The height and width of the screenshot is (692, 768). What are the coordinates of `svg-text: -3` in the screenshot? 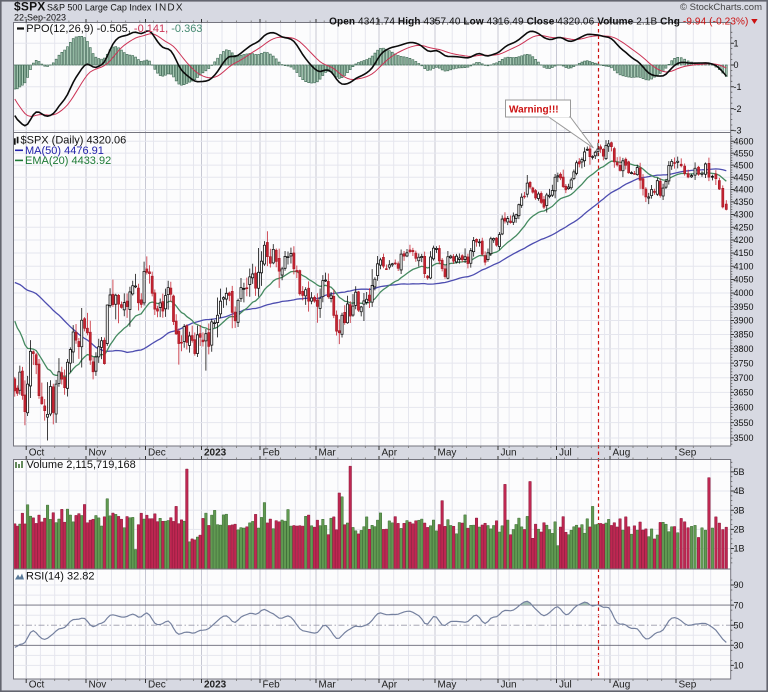 It's located at (738, 131).